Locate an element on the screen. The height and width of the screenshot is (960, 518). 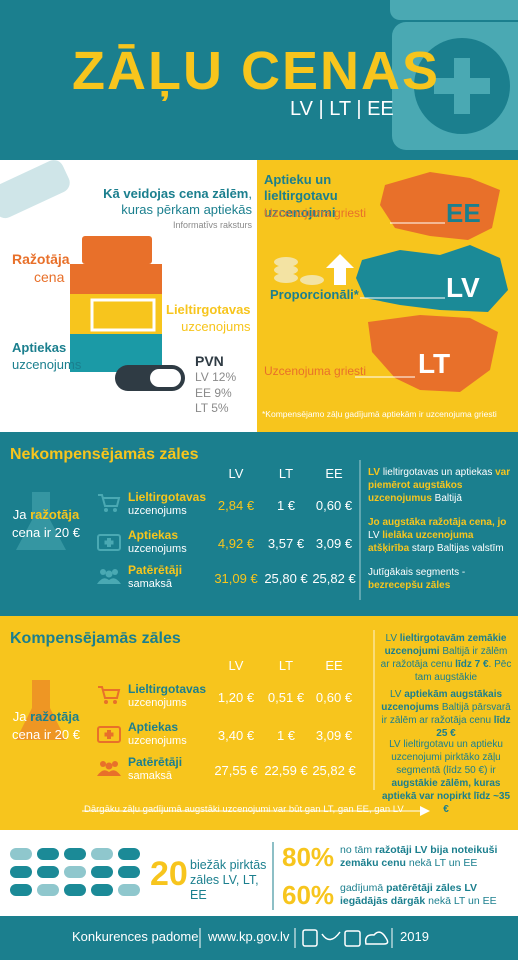
cell-value: 0,51 € is located at coordinates (286, 697).